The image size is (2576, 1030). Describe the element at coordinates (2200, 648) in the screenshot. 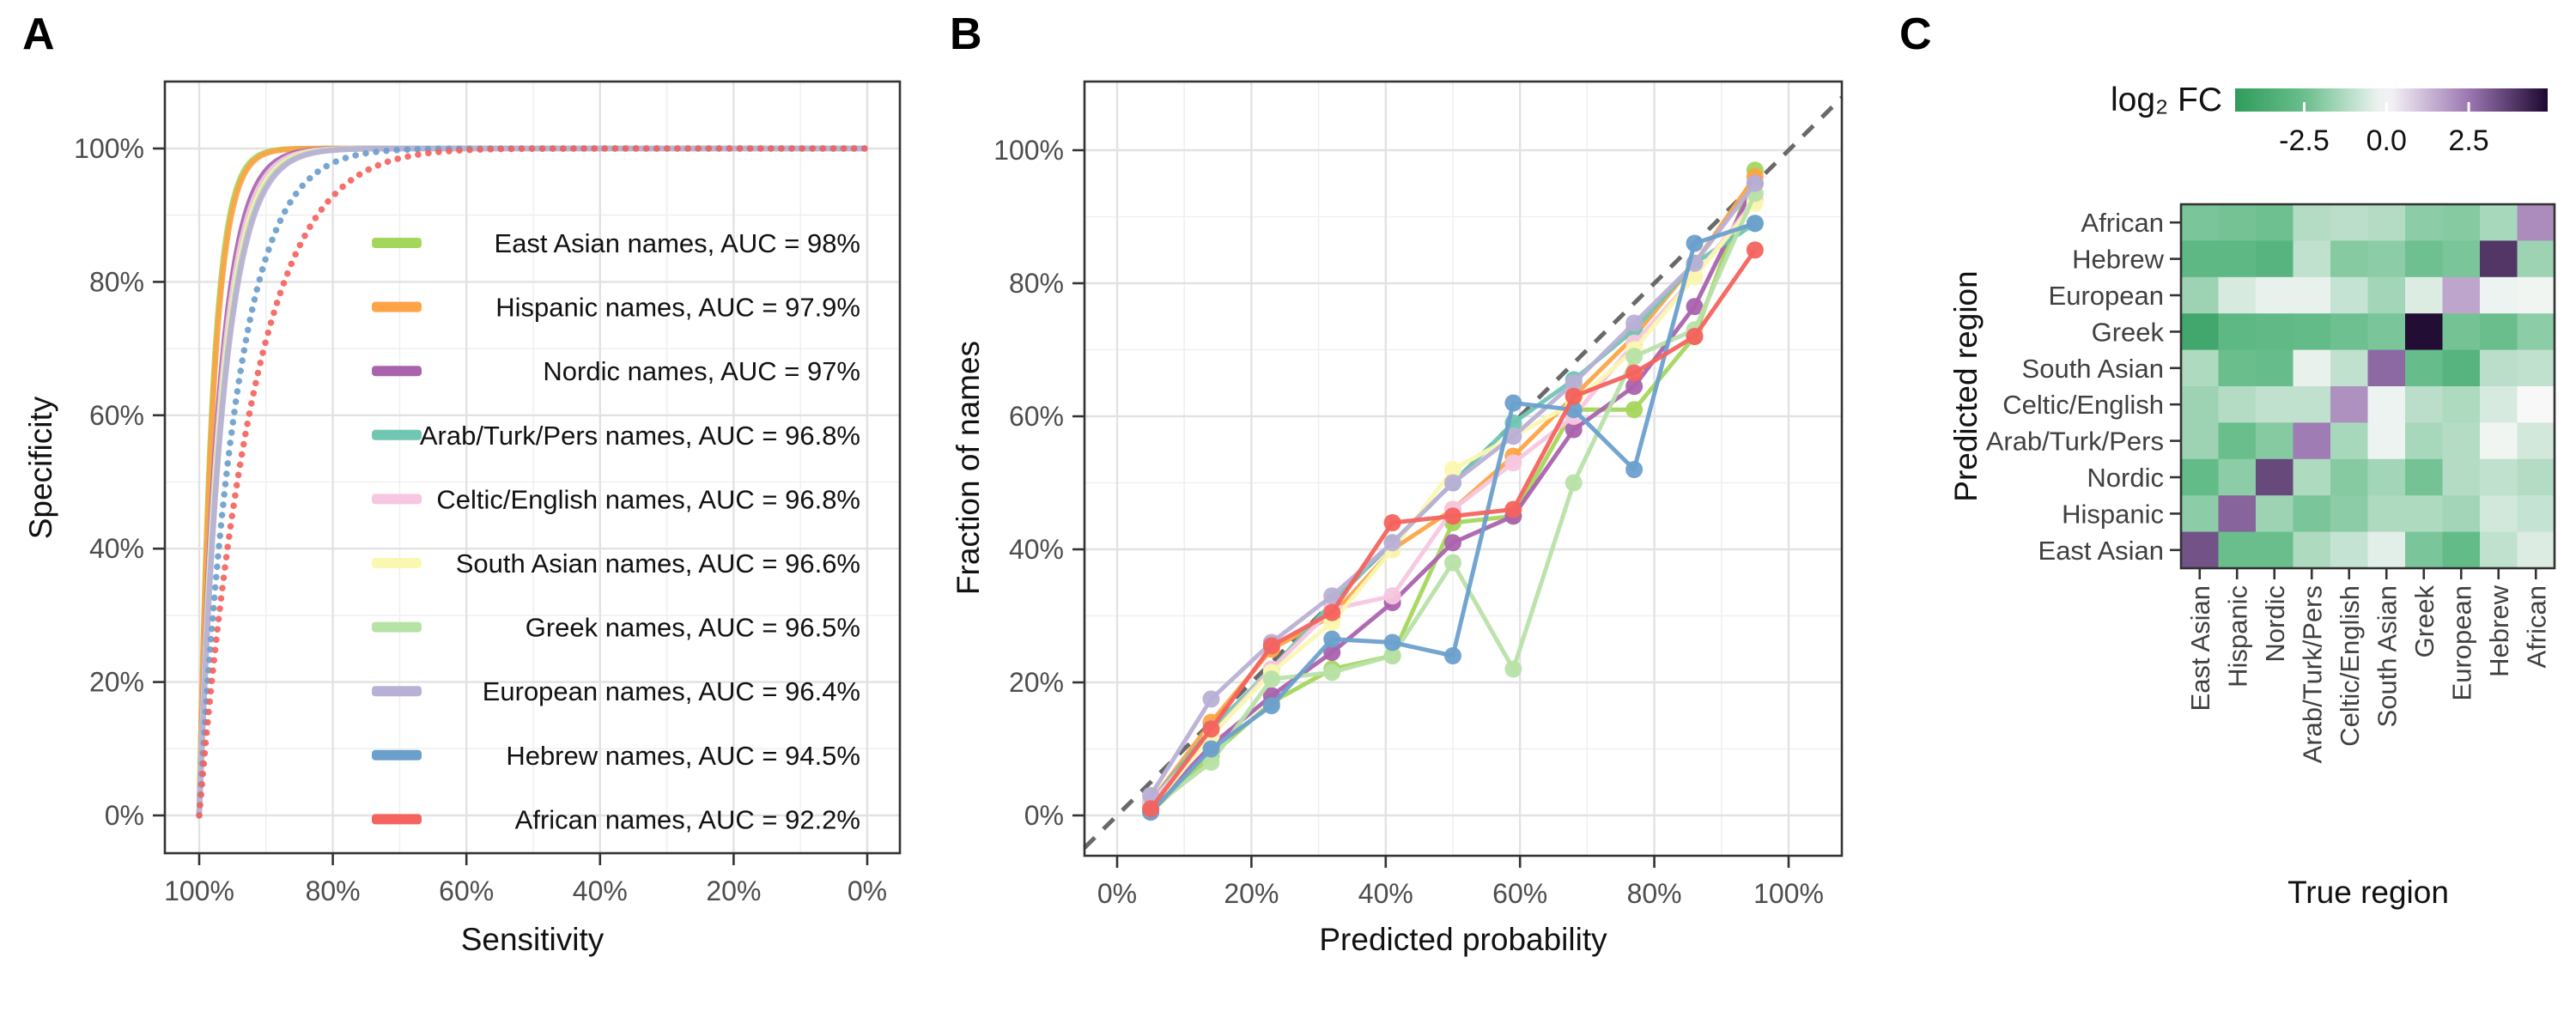

I see `heatmap-col-label: East Asian` at that location.